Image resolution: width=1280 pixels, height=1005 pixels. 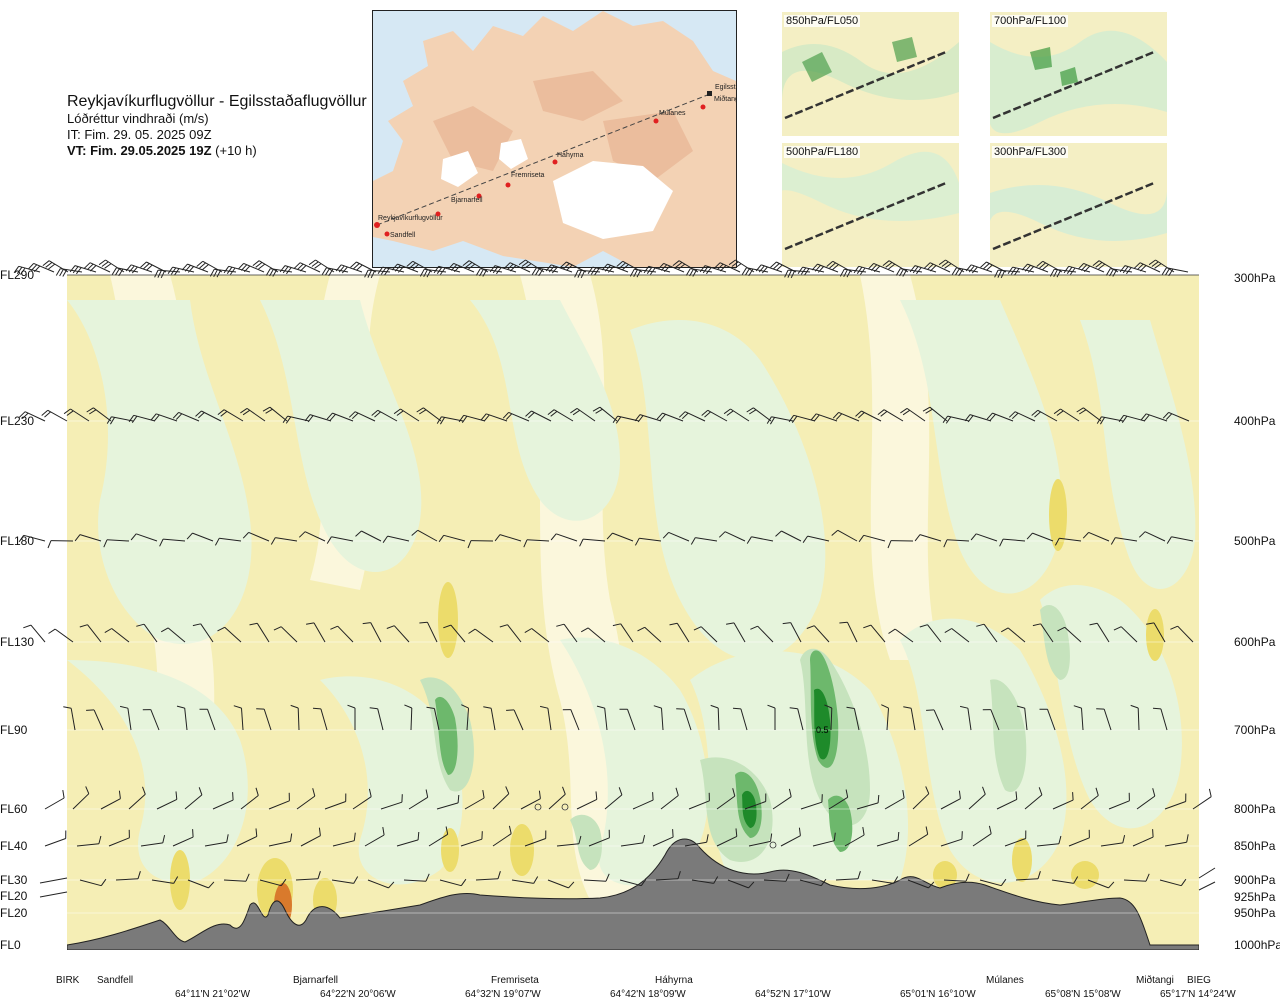 What do you see at coordinates (10, 945) in the screenshot?
I see `left-axis-label: FL0` at bounding box center [10, 945].